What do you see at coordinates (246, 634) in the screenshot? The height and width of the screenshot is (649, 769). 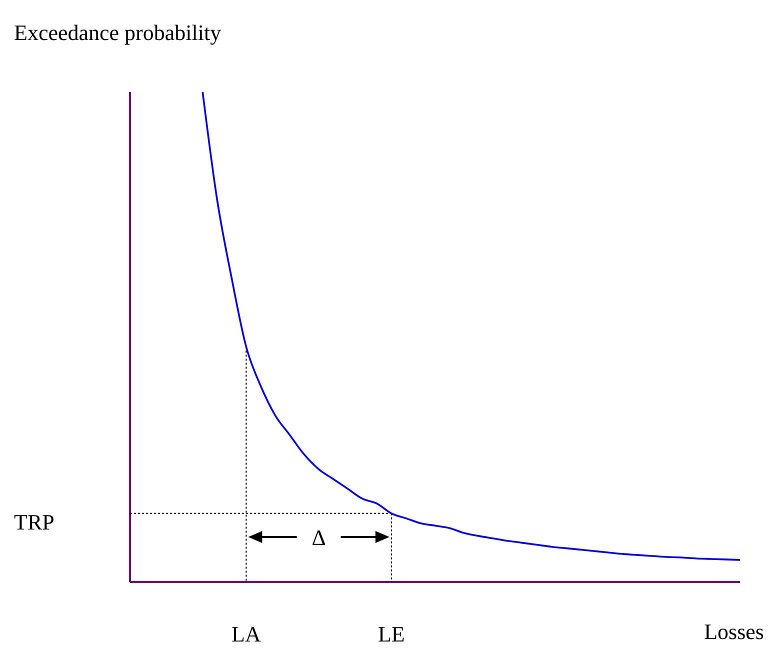 I see `x-tick-label: LA` at bounding box center [246, 634].